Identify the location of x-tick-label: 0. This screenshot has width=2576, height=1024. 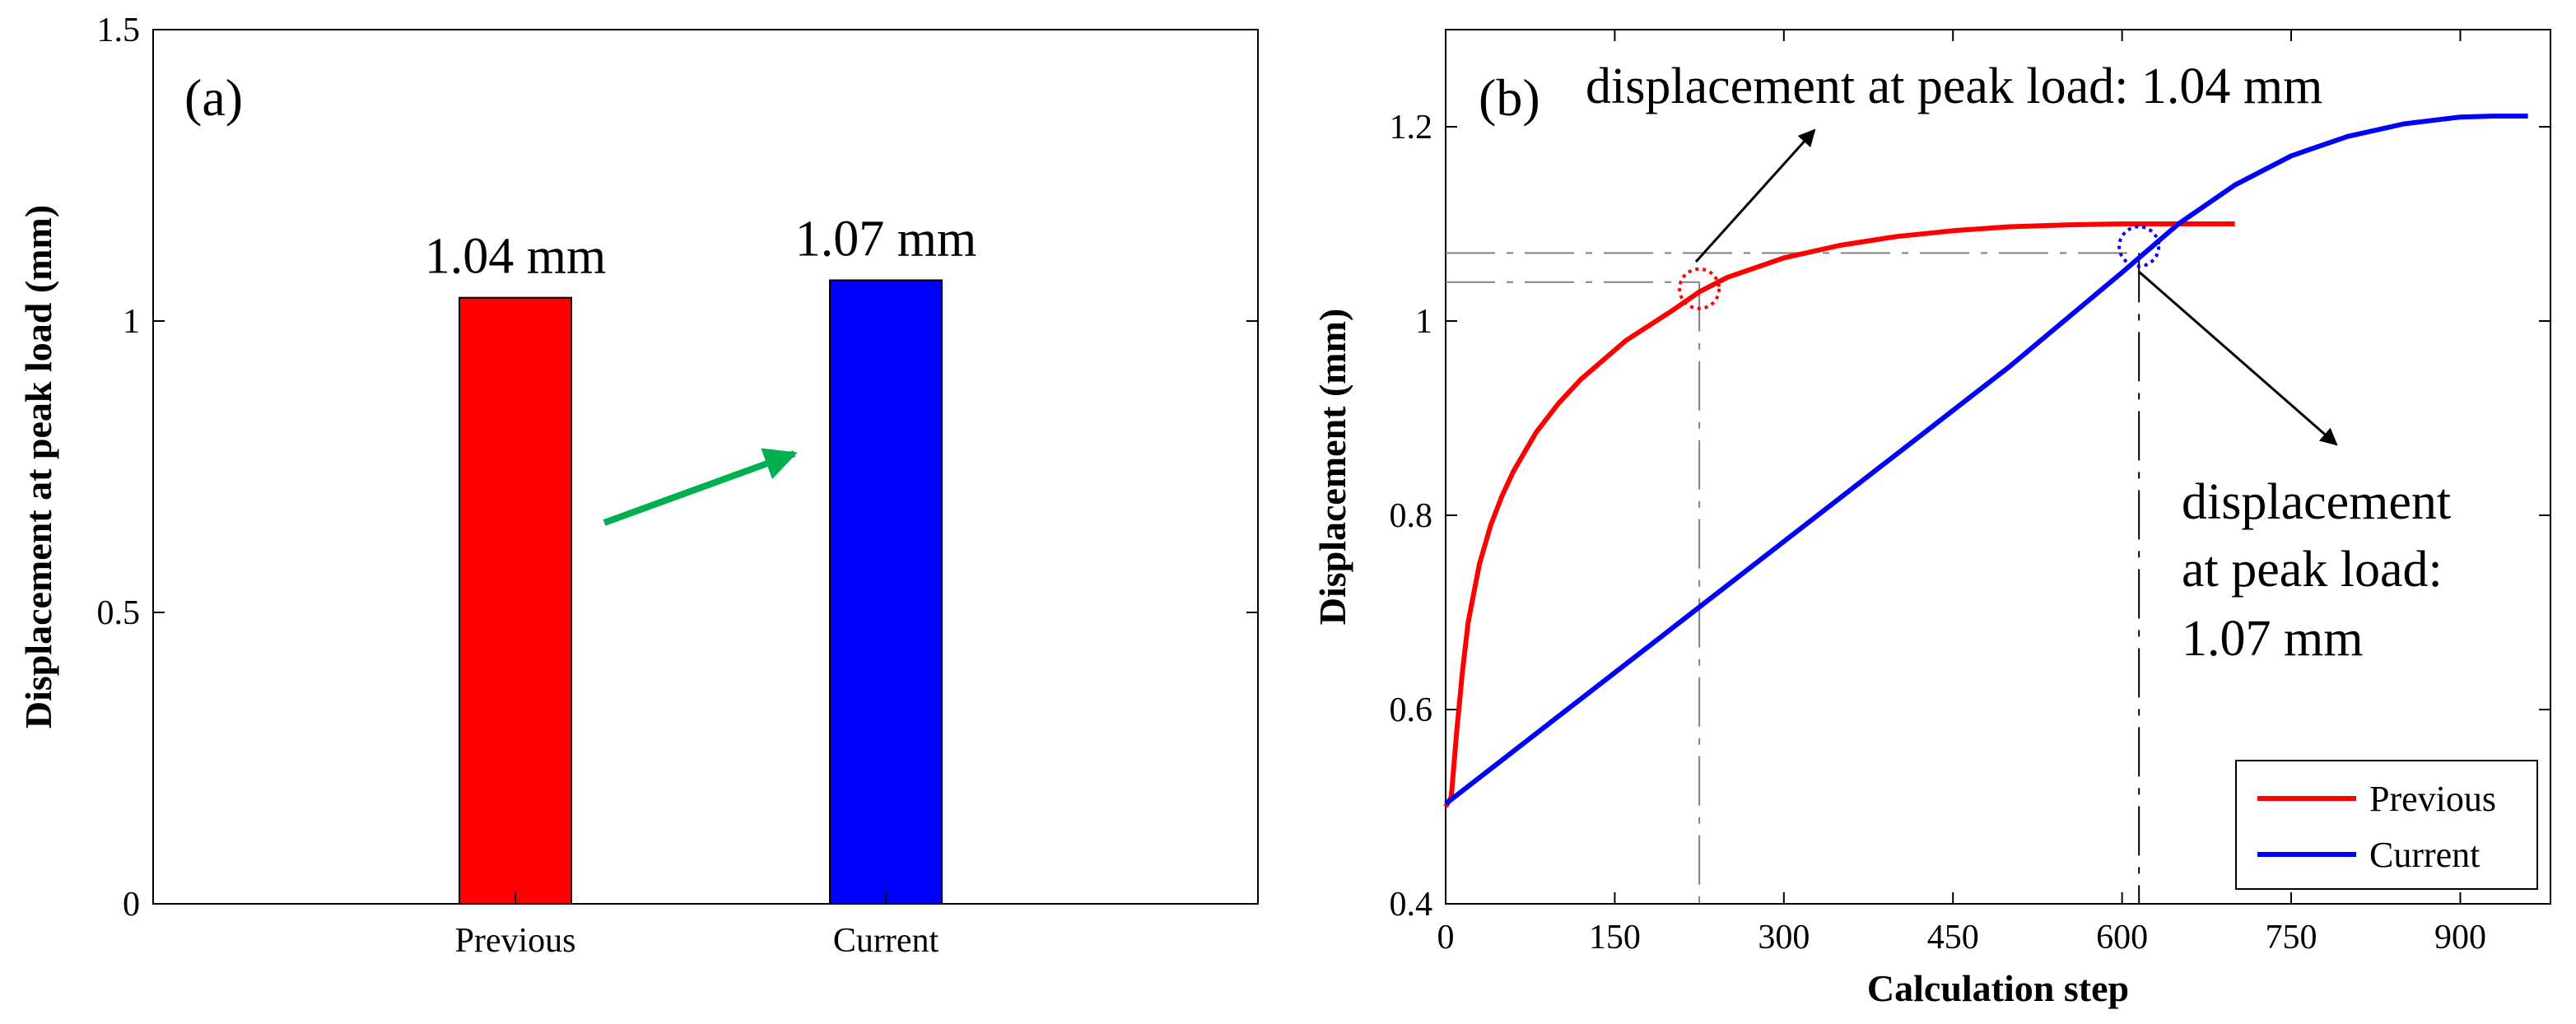
(1446, 938).